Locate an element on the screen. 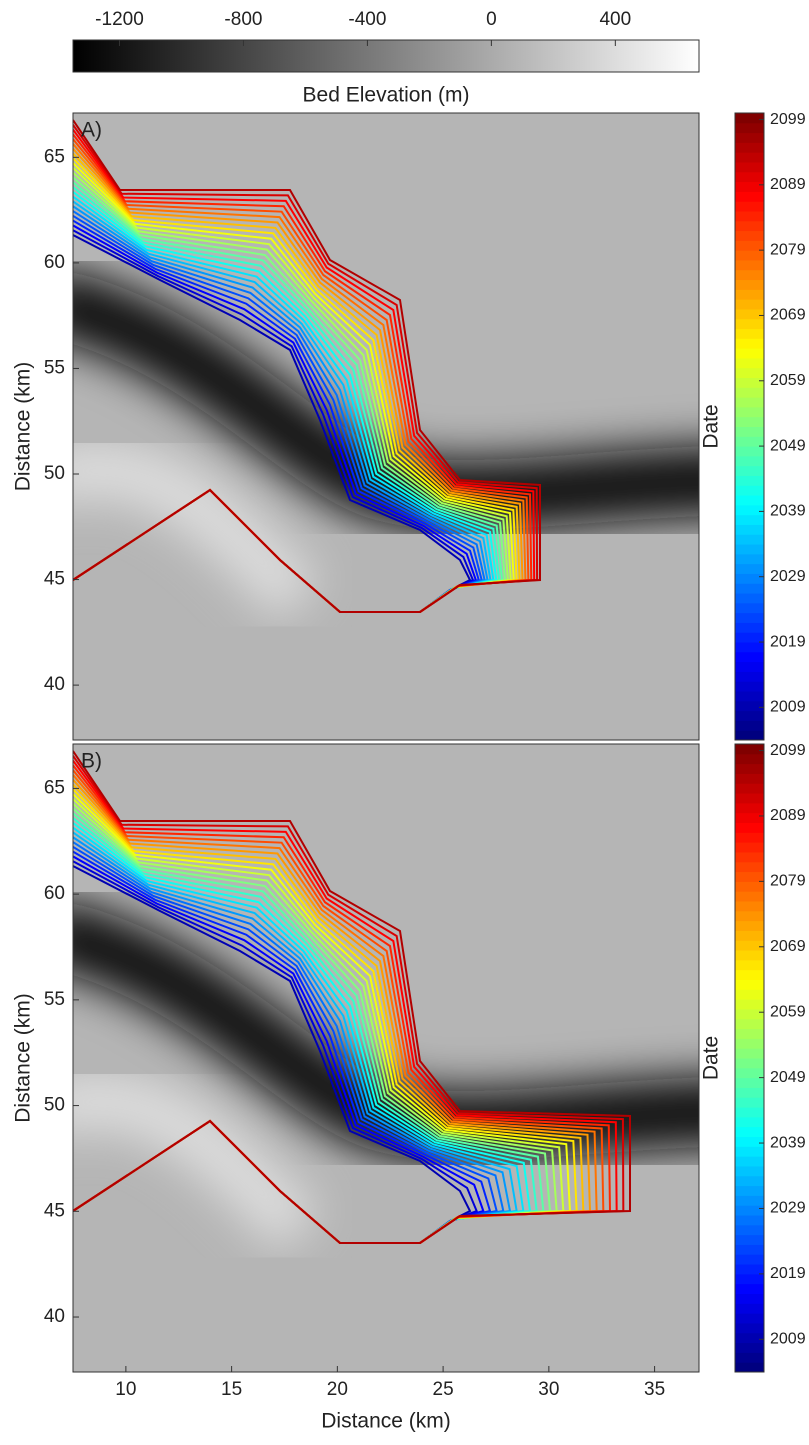 This screenshot has height=1445, width=809. x-axis-label: Distance (km) is located at coordinates (386, 1421).